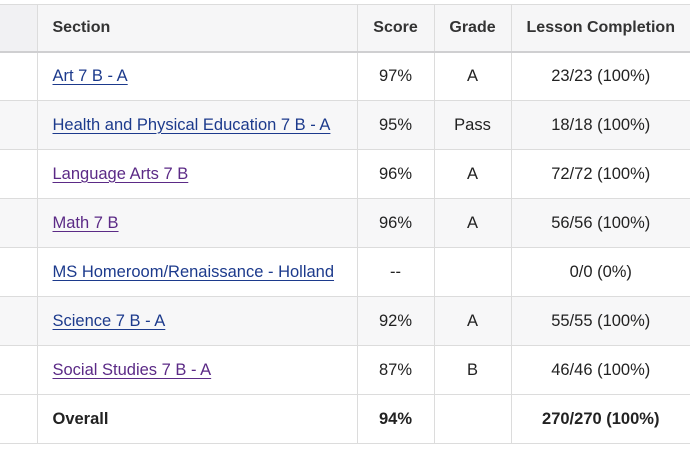 This screenshot has width=690, height=449. I want to click on overall-grade, so click(473, 419).